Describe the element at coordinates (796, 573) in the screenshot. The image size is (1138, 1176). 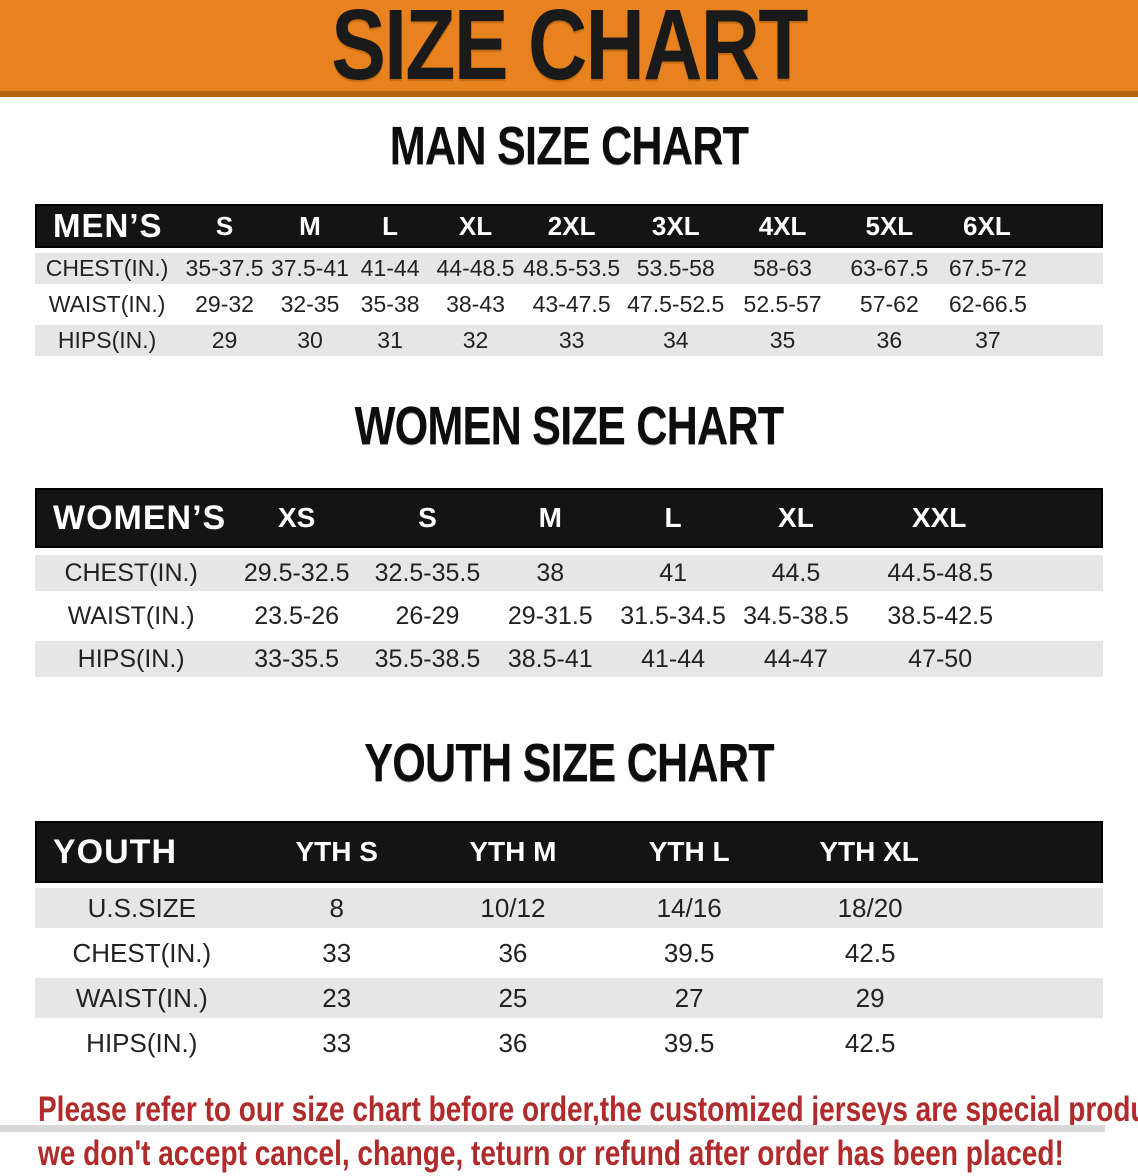
I see `cell-value: 44.5` at that location.